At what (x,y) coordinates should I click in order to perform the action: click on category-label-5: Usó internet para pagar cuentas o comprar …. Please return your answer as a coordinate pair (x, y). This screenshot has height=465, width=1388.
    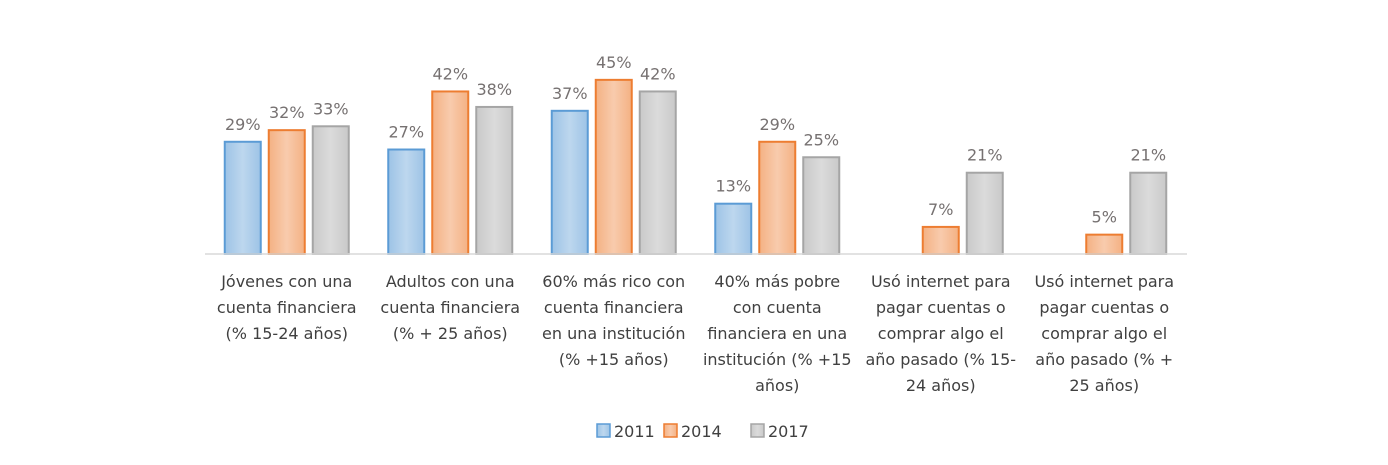
    Looking at the image, I should click on (940, 333).